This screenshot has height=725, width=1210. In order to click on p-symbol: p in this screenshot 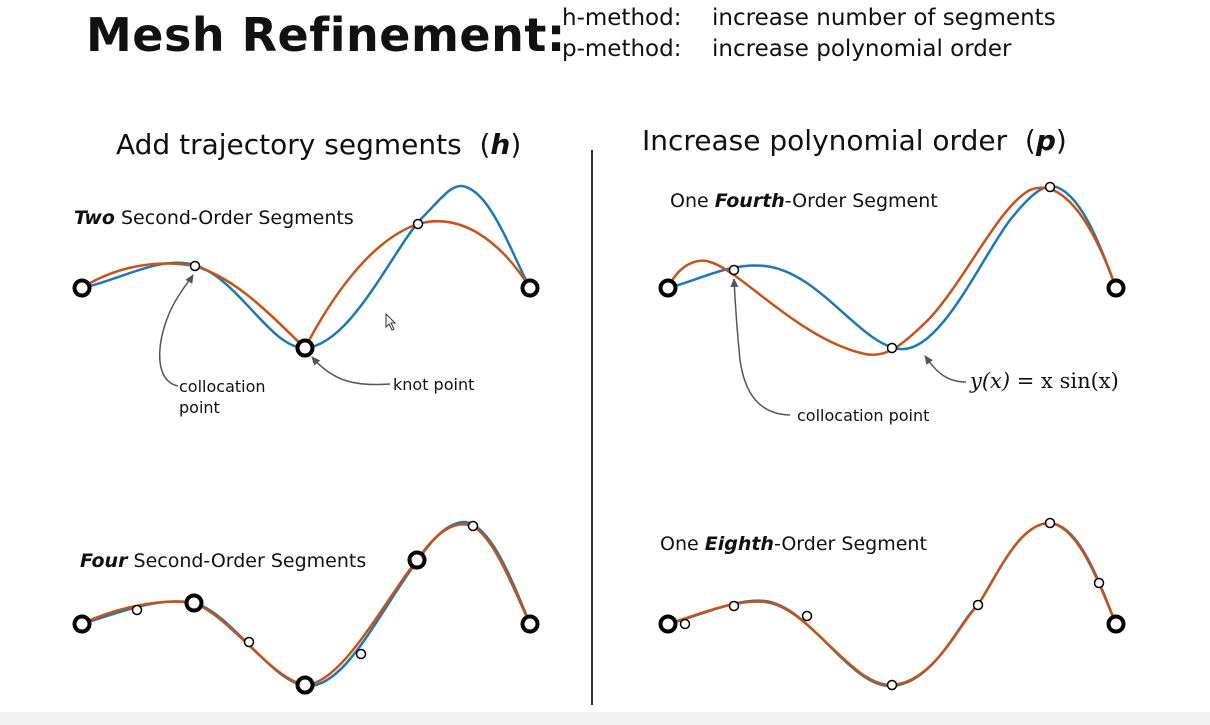, I will do `click(1045, 140)`.